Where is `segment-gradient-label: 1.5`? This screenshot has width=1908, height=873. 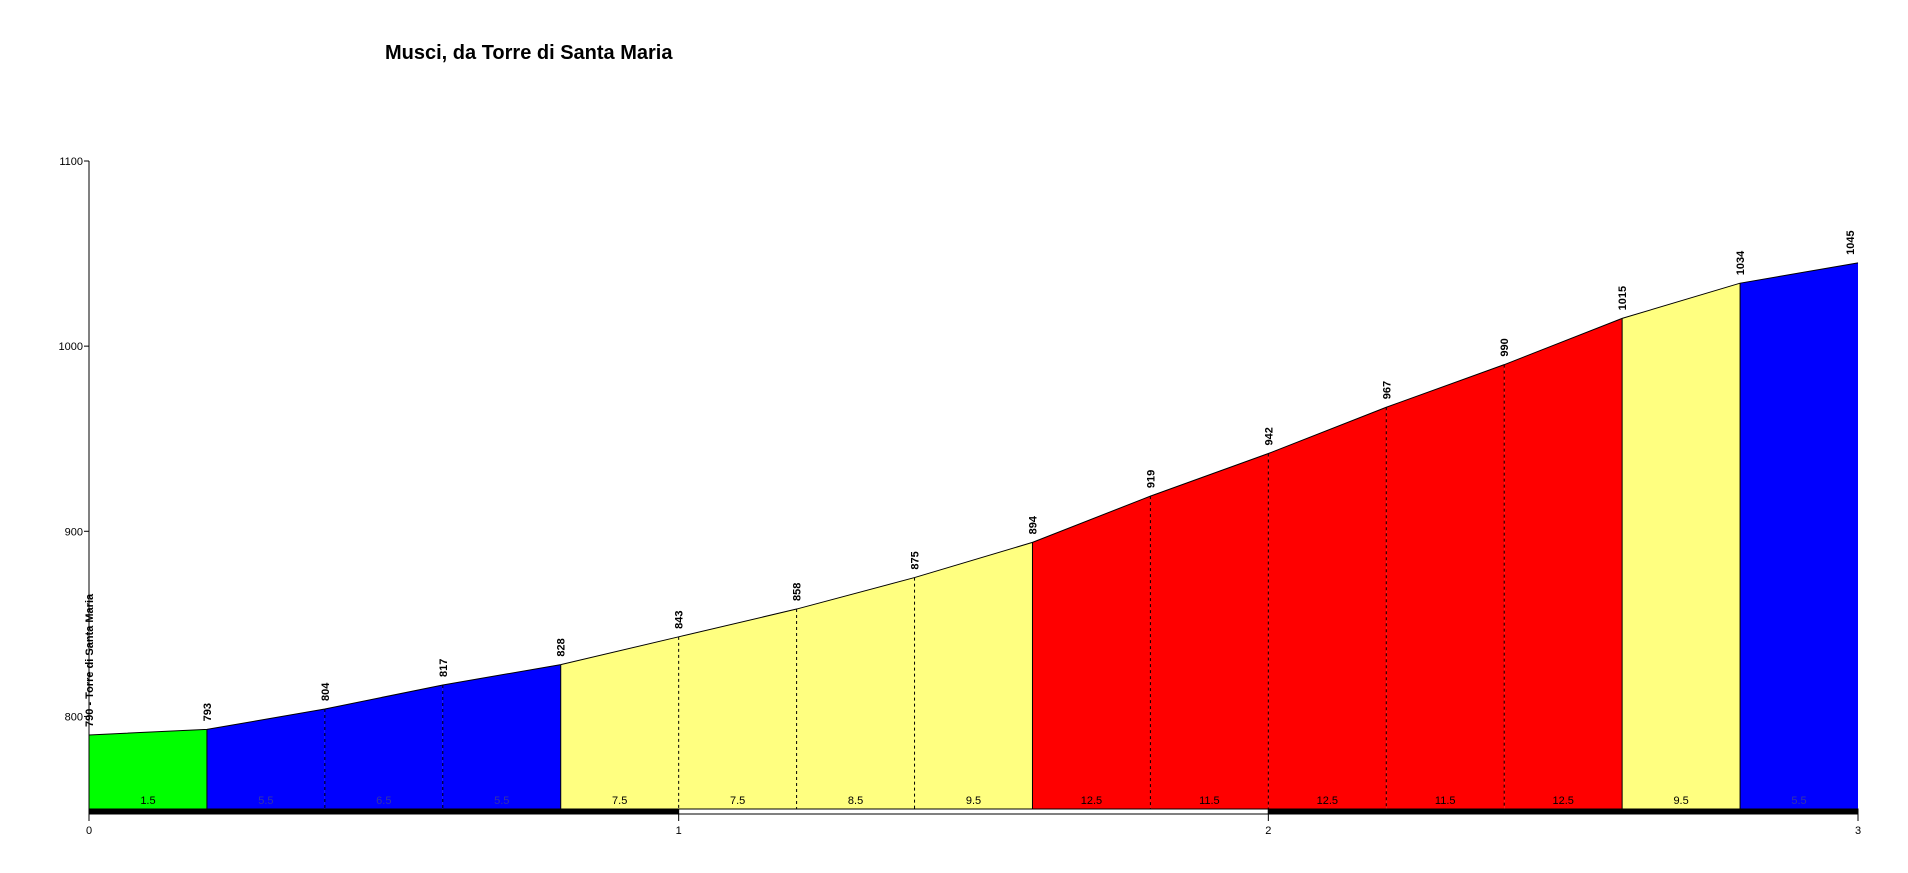
segment-gradient-label: 1.5 is located at coordinates (147, 801).